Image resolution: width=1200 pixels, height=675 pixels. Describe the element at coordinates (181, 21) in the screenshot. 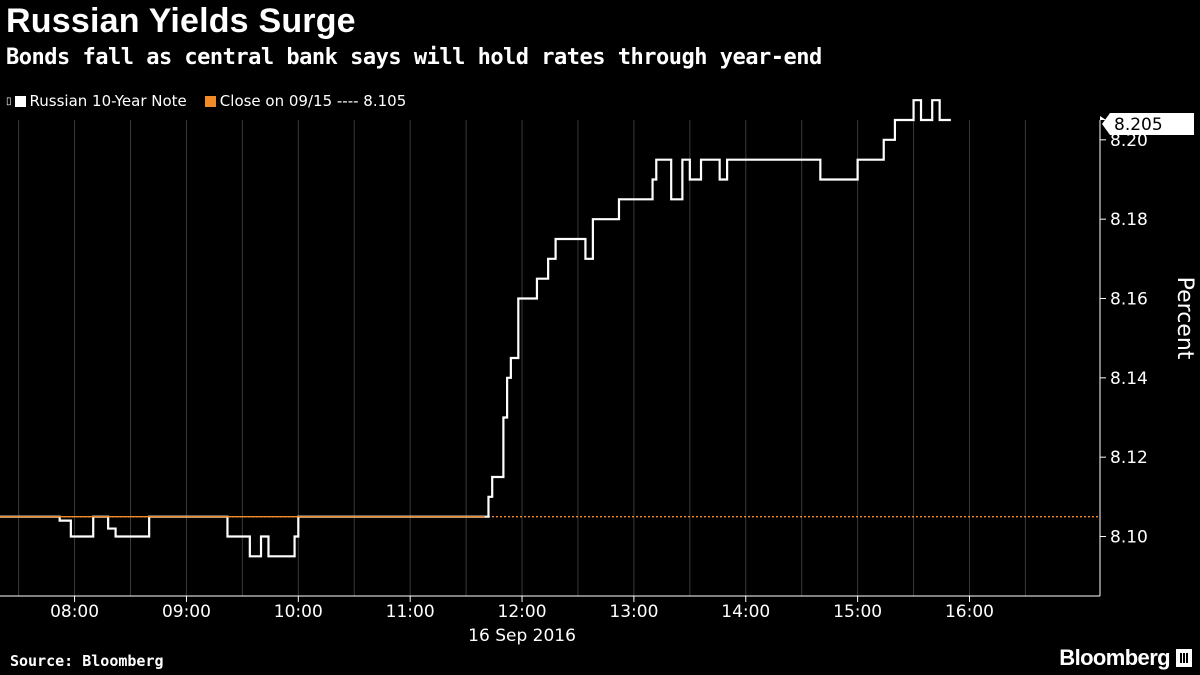

I see `chart-title: Russian Yields Surge` at that location.